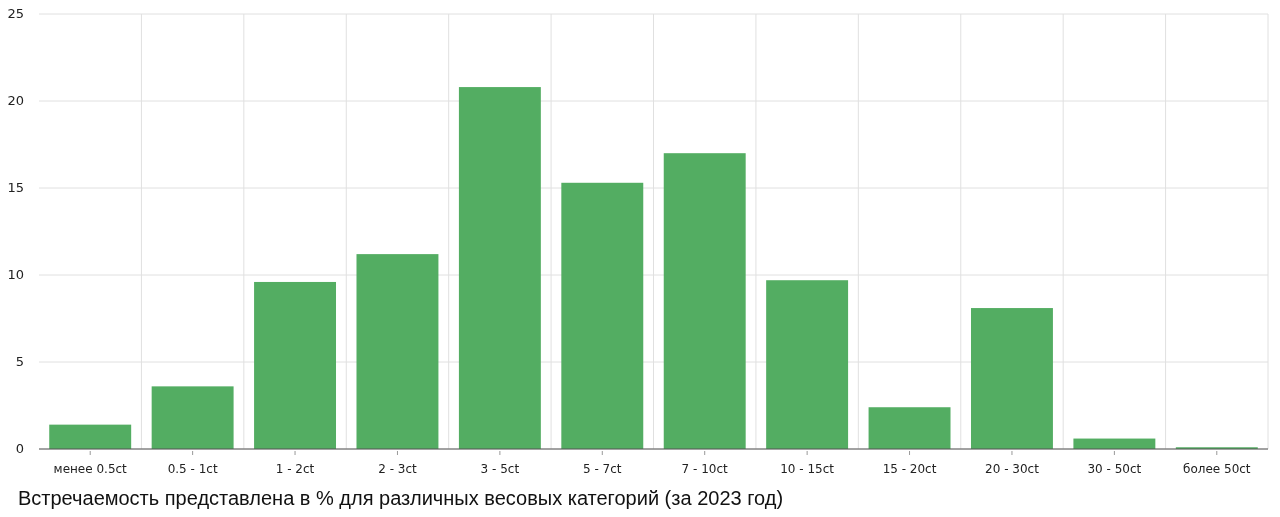 The height and width of the screenshot is (517, 1280). What do you see at coordinates (1114, 469) in the screenshot?
I see `x-tick-label: 30 - 50ct` at bounding box center [1114, 469].